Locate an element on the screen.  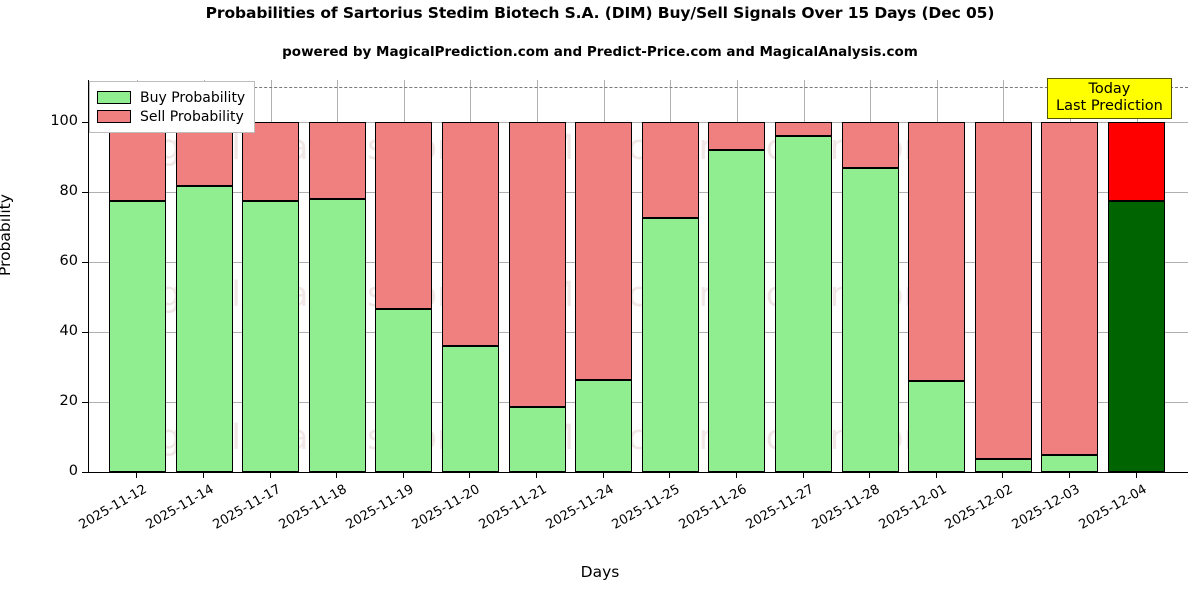
legend-swatch-buy is located at coordinates (114, 97).